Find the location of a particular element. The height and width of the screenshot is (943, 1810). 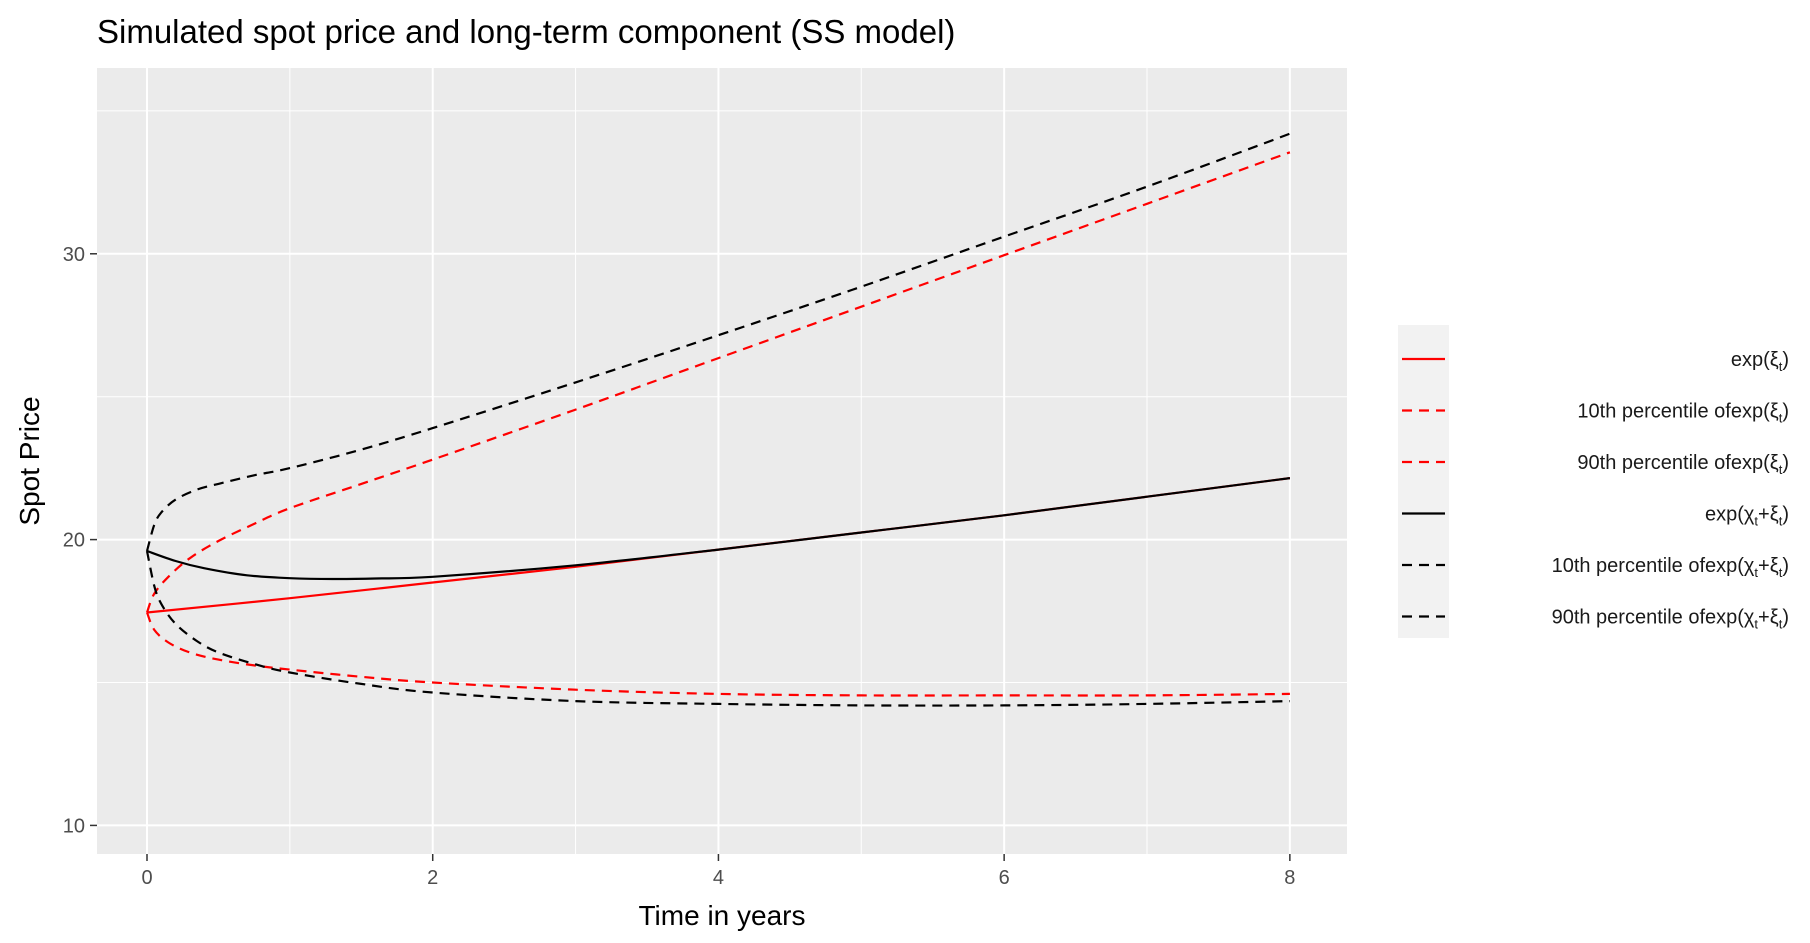

x-tick-label: 4 is located at coordinates (718, 878).